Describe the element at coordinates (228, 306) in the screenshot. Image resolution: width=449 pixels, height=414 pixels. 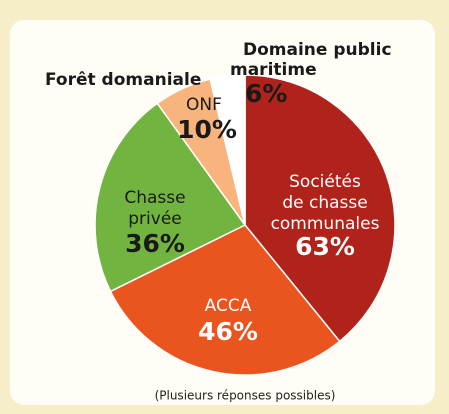
I see `category-label: ACCA` at that location.